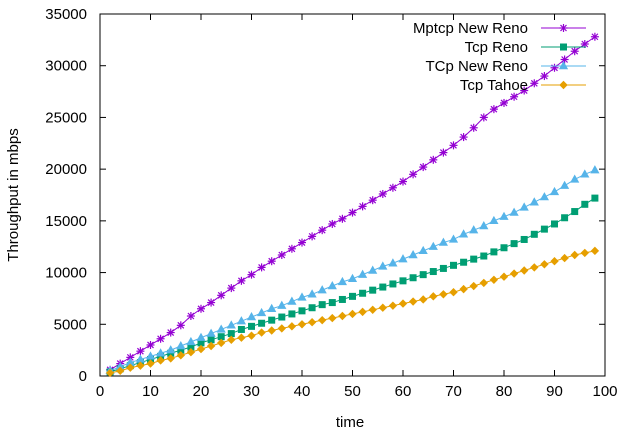 This screenshot has height=440, width=624. What do you see at coordinates (150, 391) in the screenshot?
I see `x-tick-label: 10` at bounding box center [150, 391].